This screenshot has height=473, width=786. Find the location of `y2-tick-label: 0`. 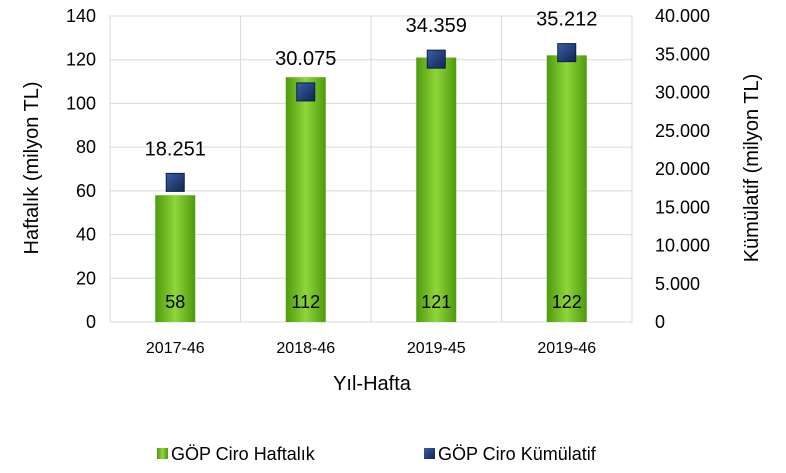

y2-tick-label: 0 is located at coordinates (660, 322).